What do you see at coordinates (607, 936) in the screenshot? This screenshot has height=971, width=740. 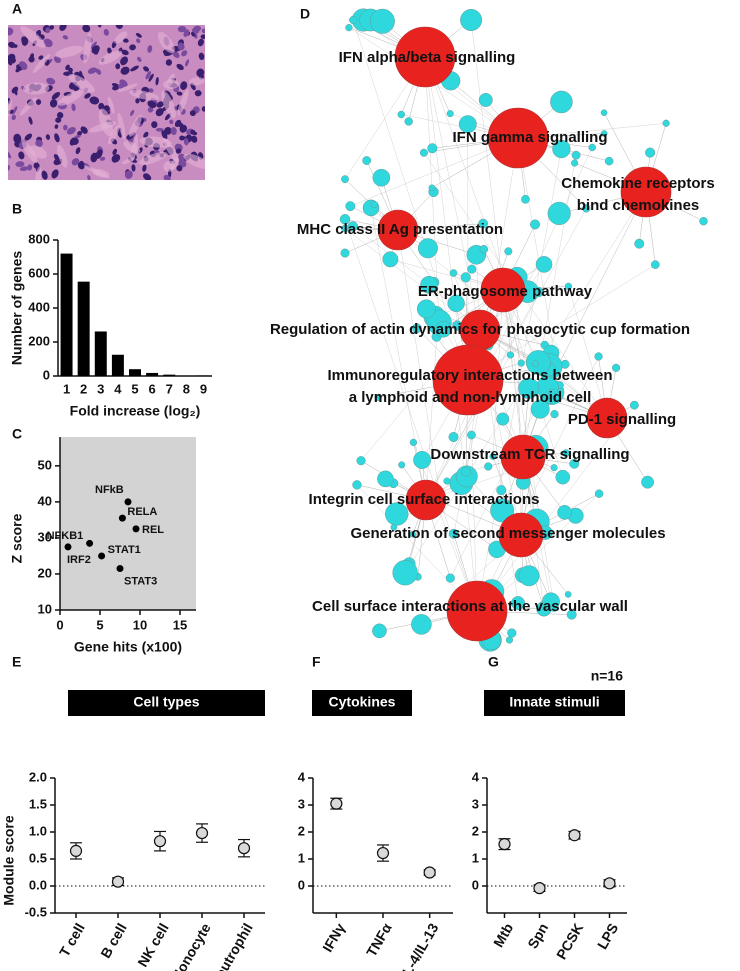 I see `x-tick-label: LPS` at bounding box center [607, 936].